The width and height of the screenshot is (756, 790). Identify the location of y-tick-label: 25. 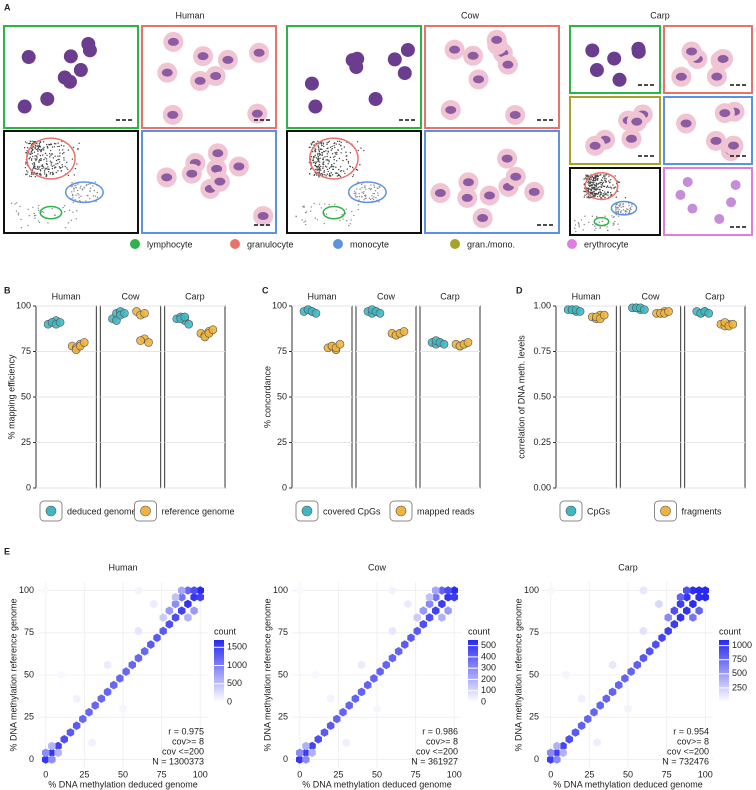
(282, 442).